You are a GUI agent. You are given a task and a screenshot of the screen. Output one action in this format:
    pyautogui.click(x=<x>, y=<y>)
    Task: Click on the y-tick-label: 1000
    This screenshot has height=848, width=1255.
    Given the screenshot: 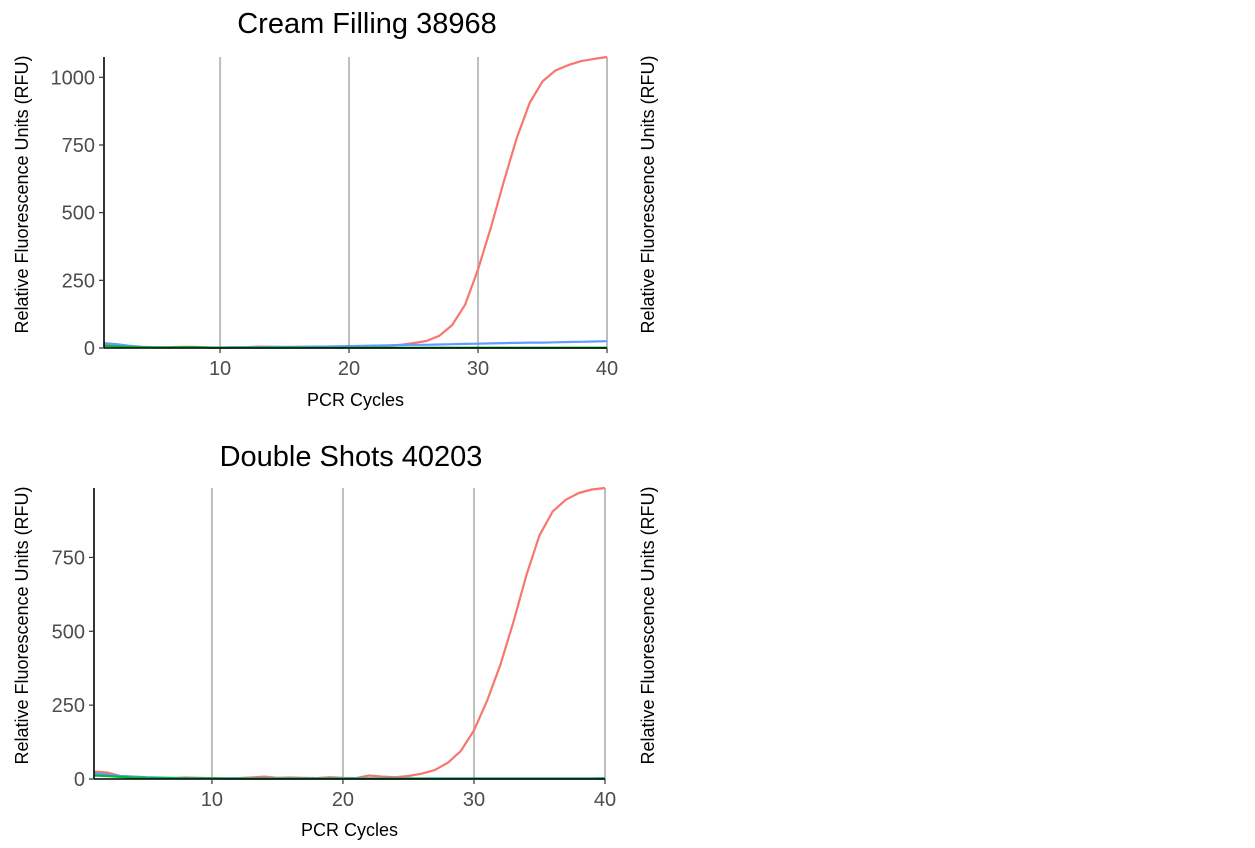 What is the action you would take?
    pyautogui.click(x=73, y=78)
    